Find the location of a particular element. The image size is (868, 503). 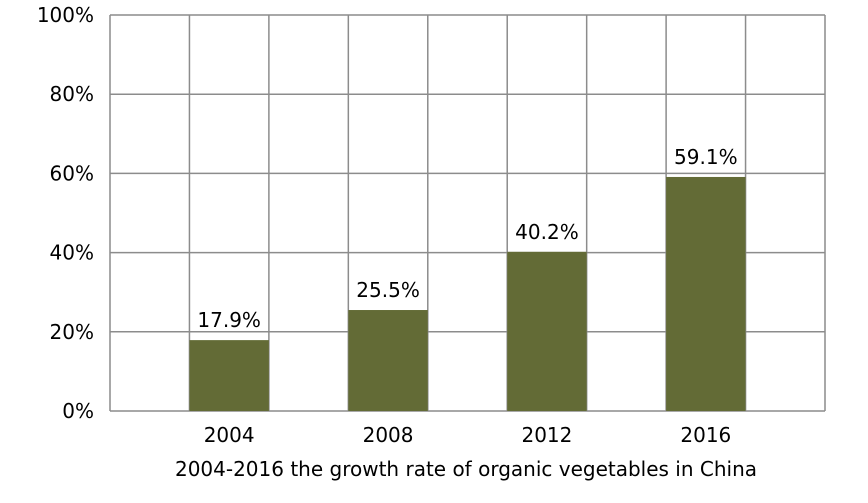

bar-2004 is located at coordinates (229, 375).